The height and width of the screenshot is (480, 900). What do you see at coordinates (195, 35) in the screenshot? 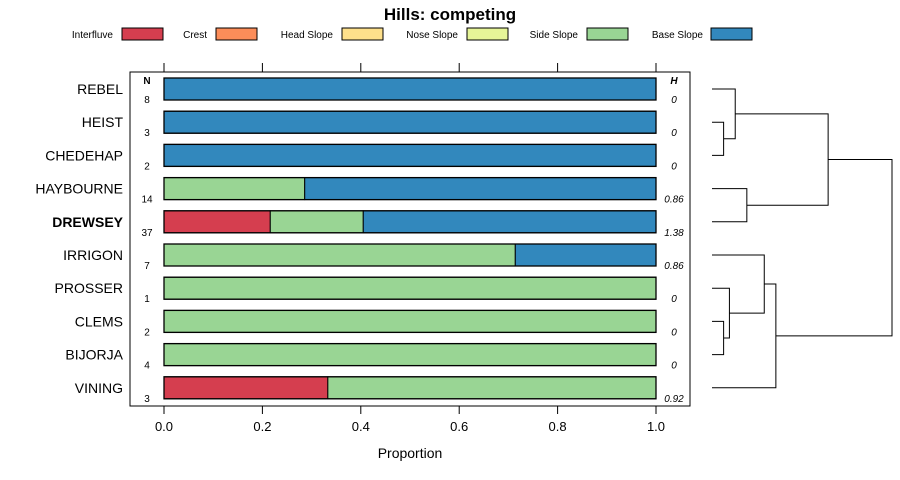
I see `legend-label: Crest` at bounding box center [195, 35].